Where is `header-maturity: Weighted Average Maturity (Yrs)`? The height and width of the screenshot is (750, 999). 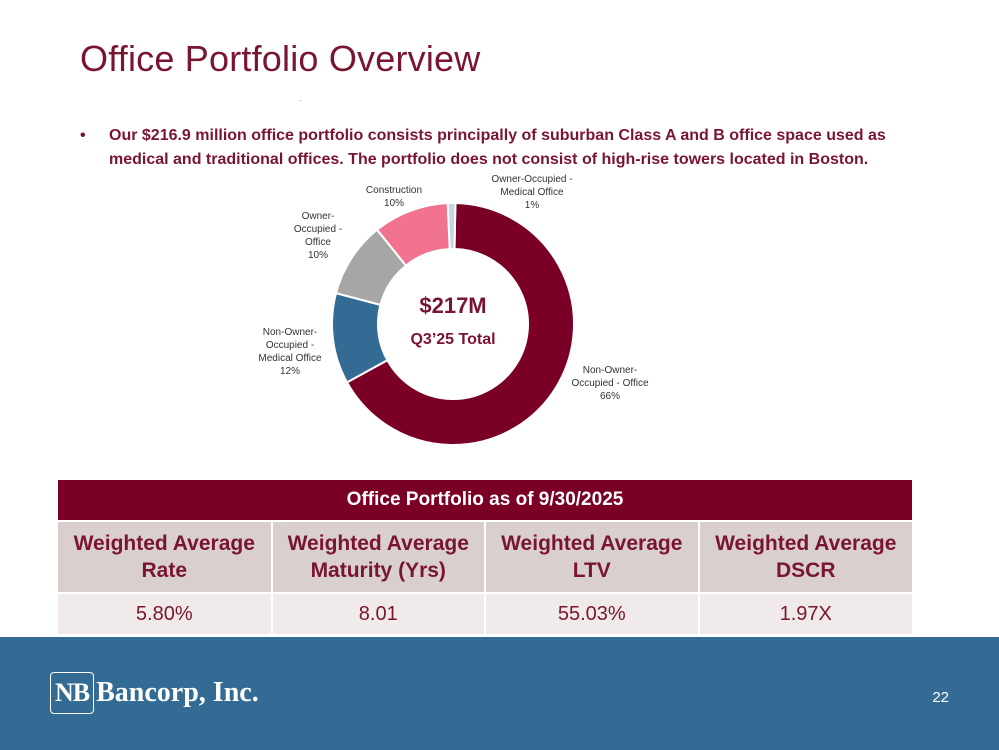
header-maturity: Weighted Average Maturity (Yrs) is located at coordinates (377, 556).